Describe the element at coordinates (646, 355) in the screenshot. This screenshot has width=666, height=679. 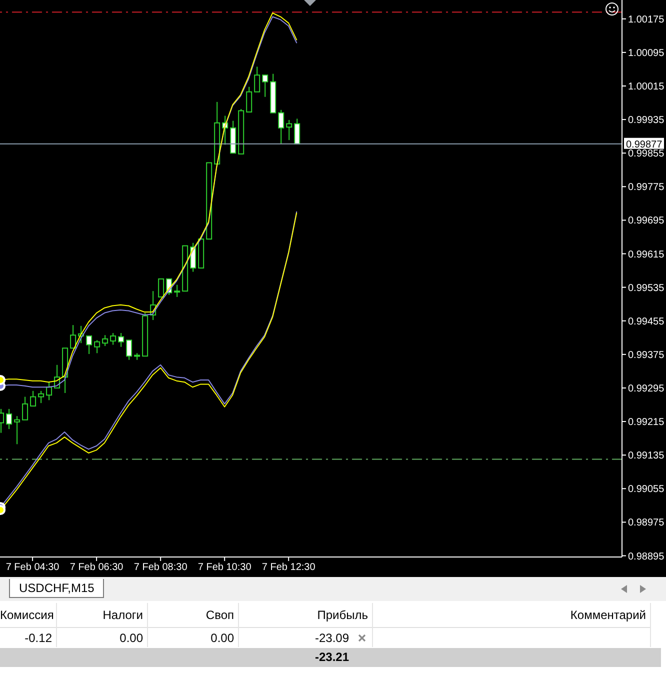
I see `y-tick-label: 0.99375` at that location.